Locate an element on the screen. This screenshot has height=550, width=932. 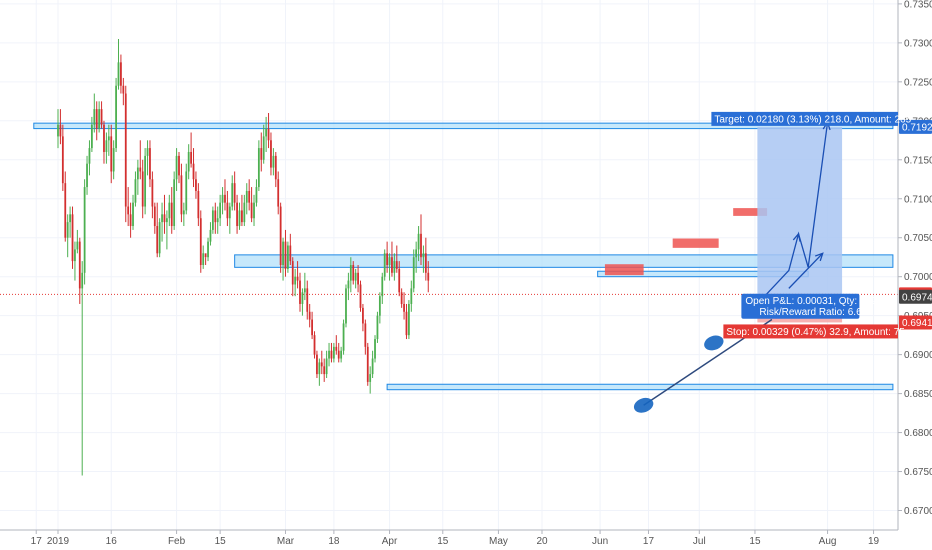
time-tick-label: 2019 is located at coordinates (58, 541).